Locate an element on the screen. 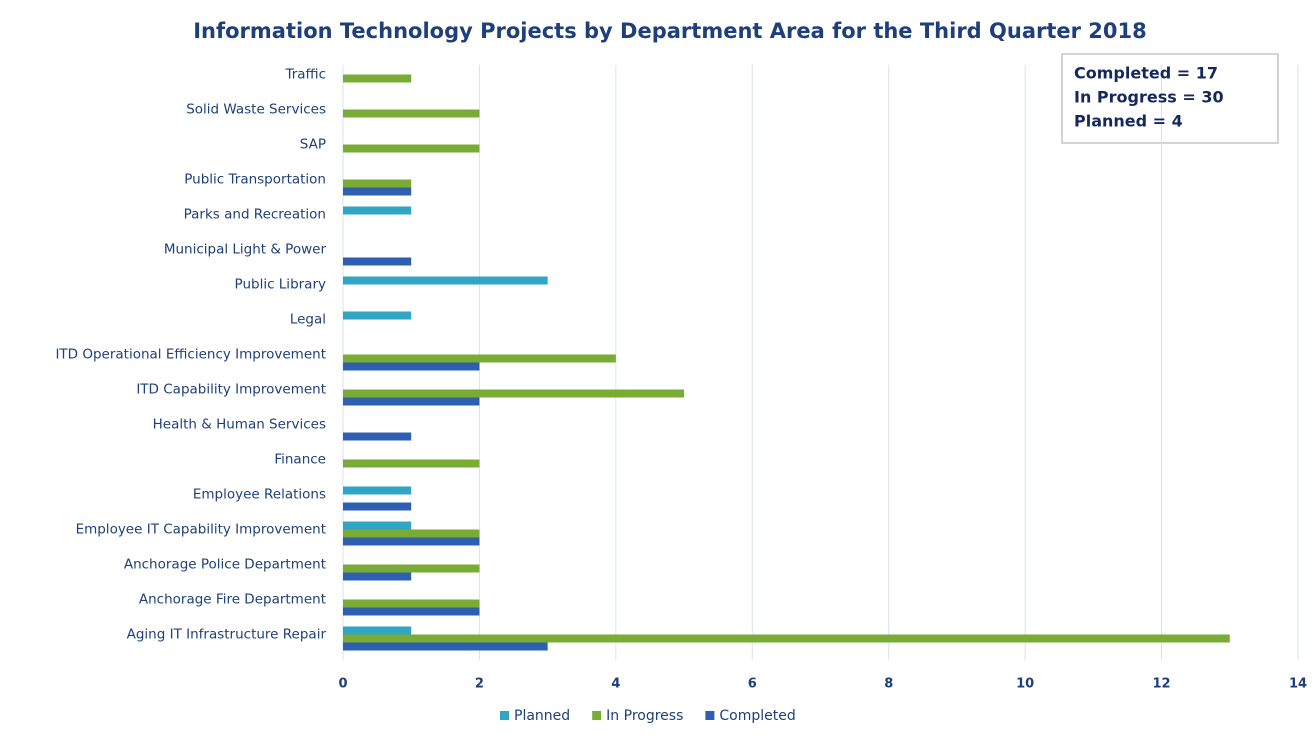 This screenshot has height=740, width=1316. x-tick-label: 6 is located at coordinates (752, 684).